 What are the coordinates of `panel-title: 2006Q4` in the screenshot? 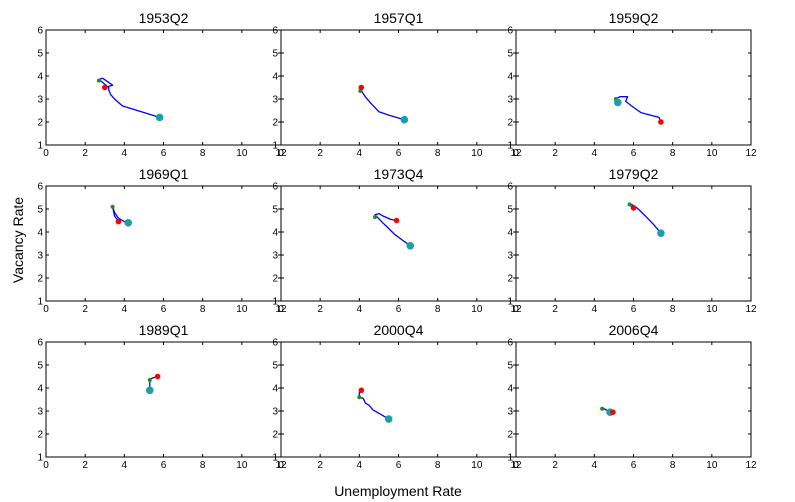 It's located at (634, 330).